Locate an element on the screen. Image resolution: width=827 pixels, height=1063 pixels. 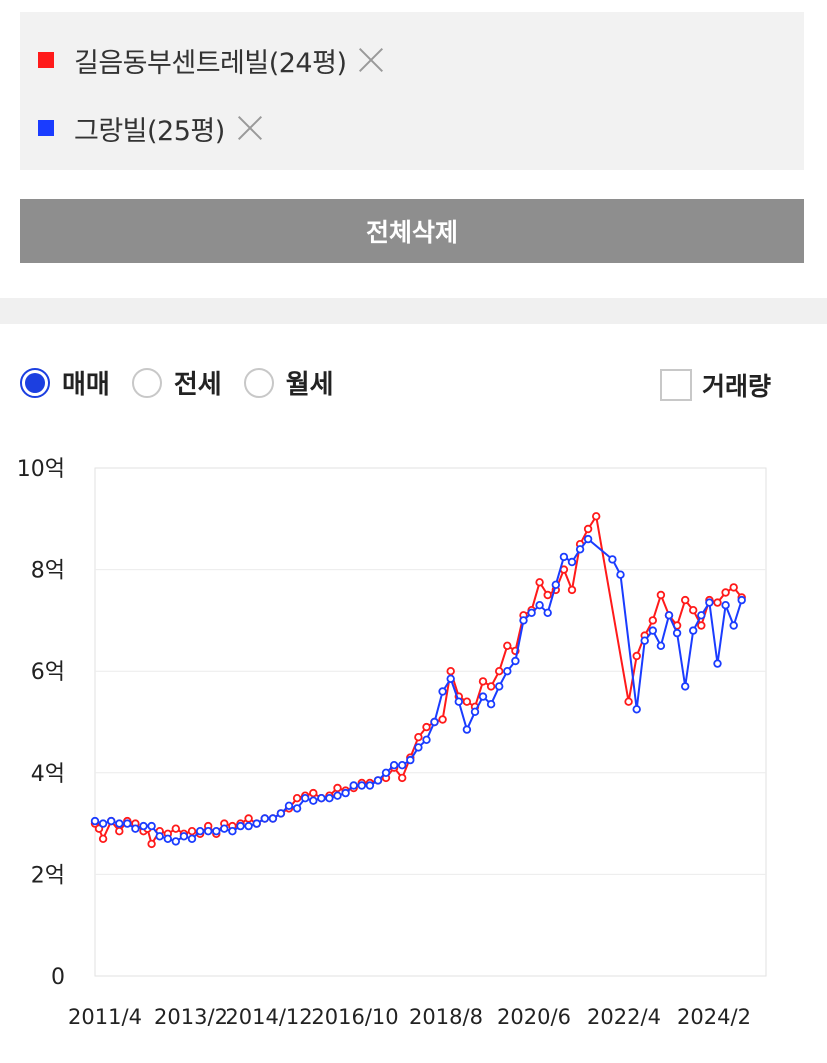
y-tick-label: 10억 is located at coordinates (41, 469).